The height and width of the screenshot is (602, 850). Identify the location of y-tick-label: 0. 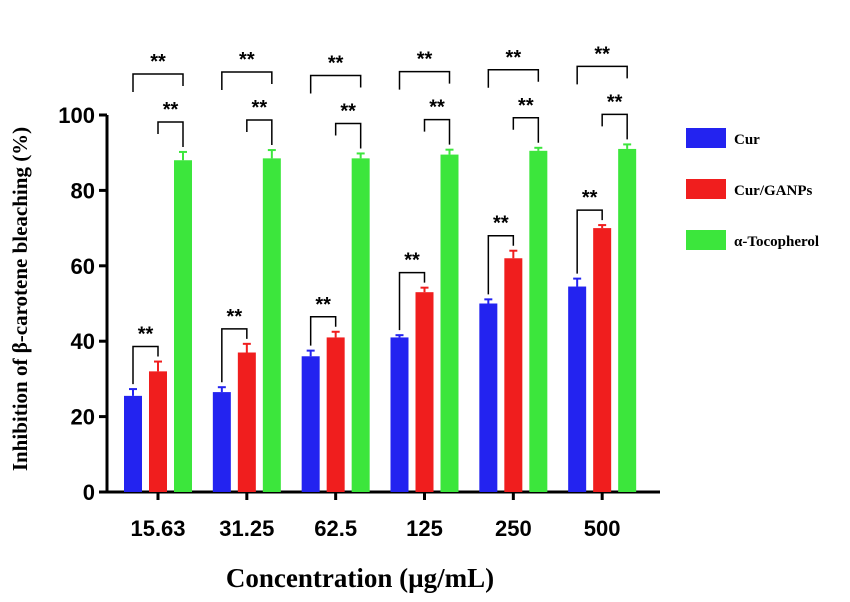
(89, 492).